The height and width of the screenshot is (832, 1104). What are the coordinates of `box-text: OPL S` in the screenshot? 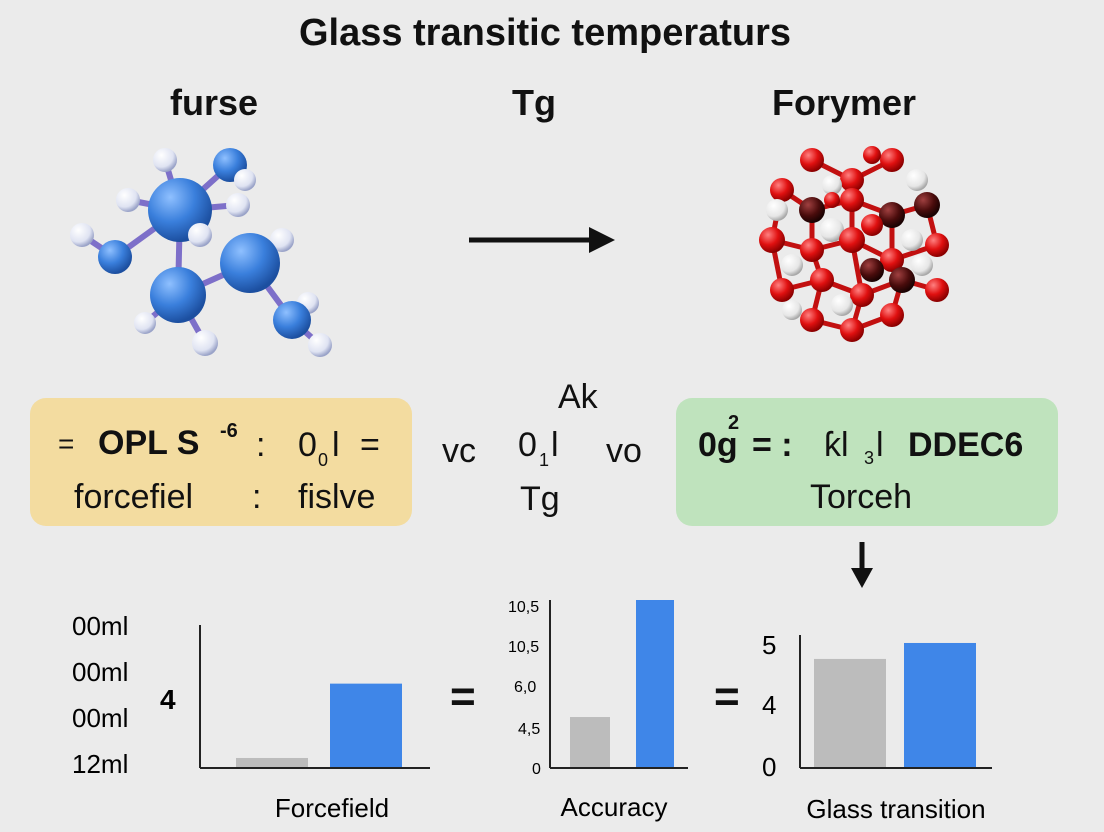 It's located at (149, 443).